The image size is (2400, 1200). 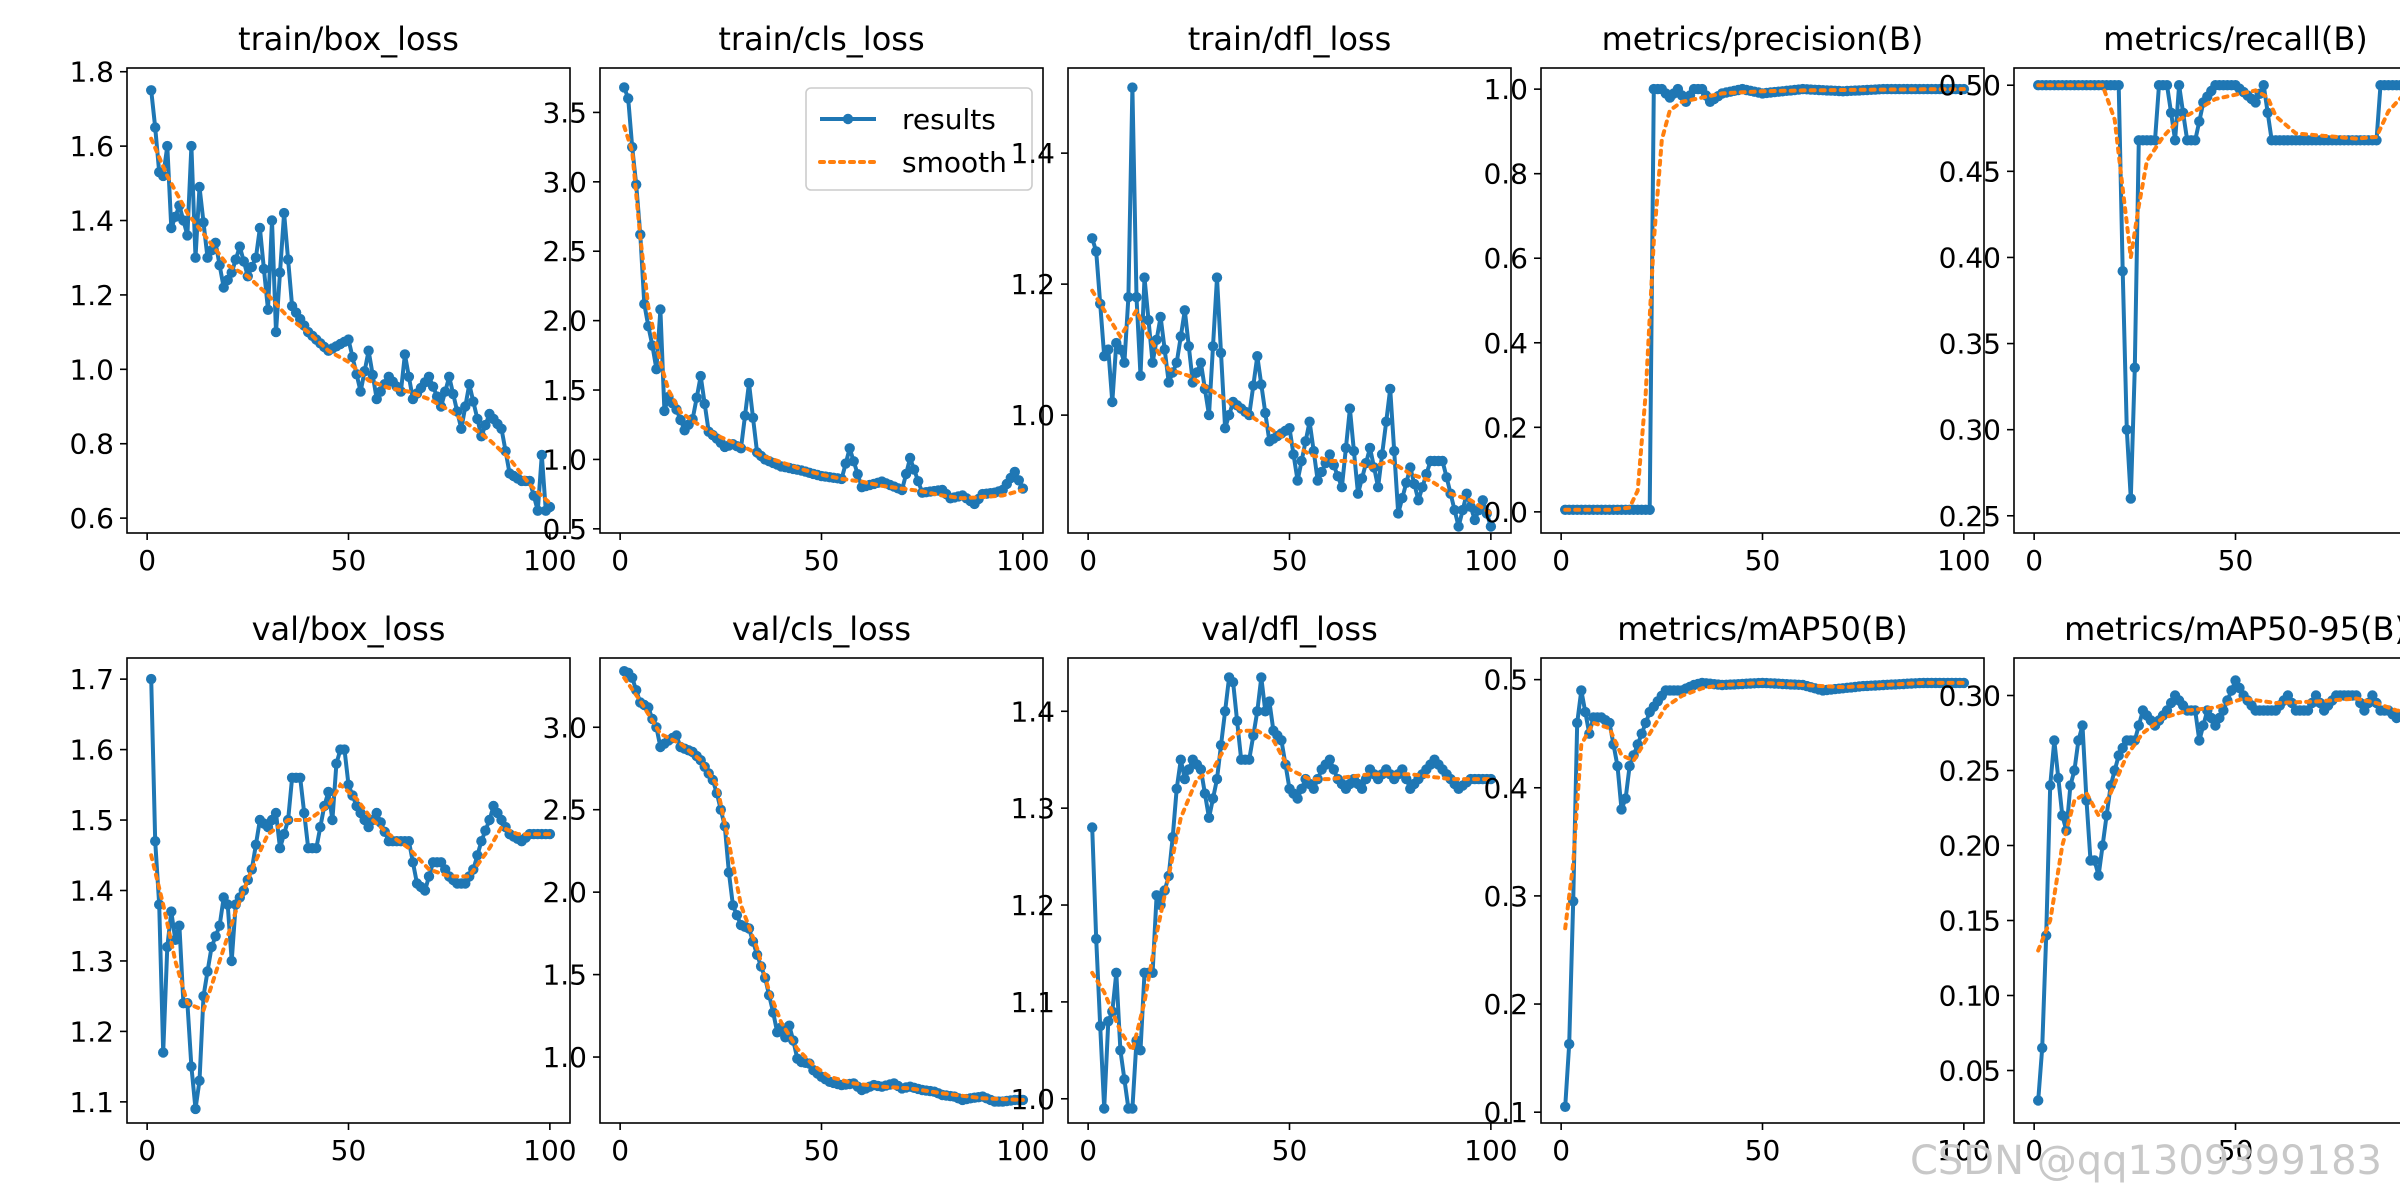 What do you see at coordinates (1032, 808) in the screenshot?
I see `y-tick-label: 1.3` at bounding box center [1032, 808].